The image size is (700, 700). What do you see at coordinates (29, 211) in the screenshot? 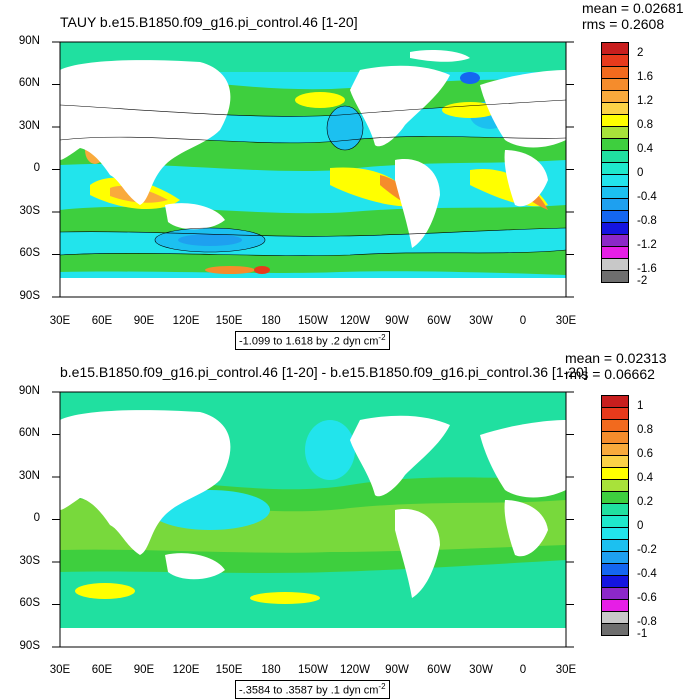
I see `panel1-ytick-label: 30S` at bounding box center [29, 211].